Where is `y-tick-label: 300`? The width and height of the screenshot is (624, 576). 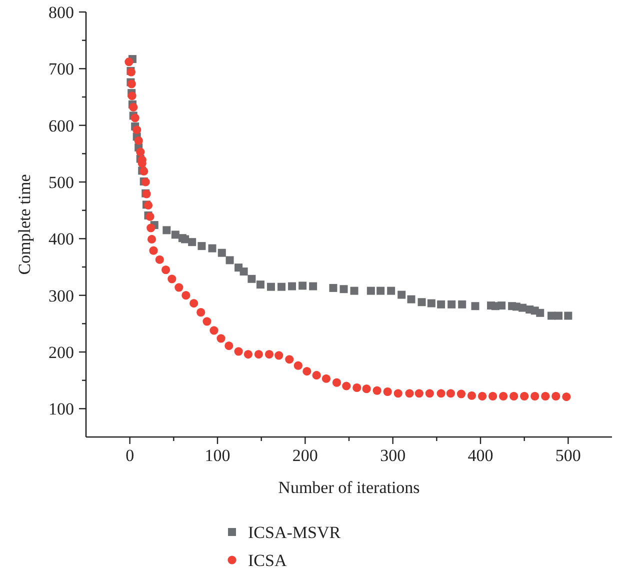
y-tick-label: 300 is located at coordinates (61, 296).